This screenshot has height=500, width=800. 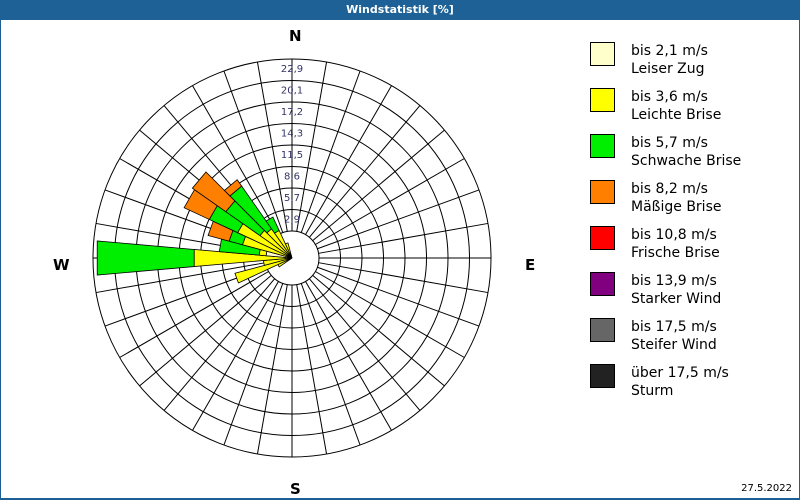 What do you see at coordinates (652, 391) in the screenshot?
I see `legend-name: Sturm` at bounding box center [652, 391].